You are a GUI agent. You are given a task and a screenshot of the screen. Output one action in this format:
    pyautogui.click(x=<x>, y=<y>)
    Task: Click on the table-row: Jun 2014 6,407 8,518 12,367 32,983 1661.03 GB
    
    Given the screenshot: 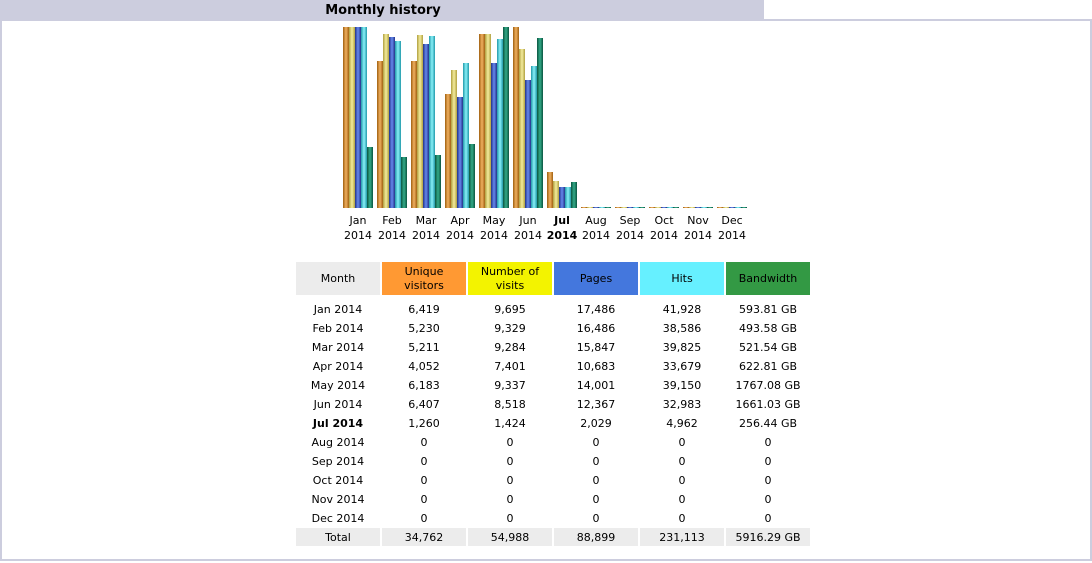 What is the action you would take?
    pyautogui.click(x=553, y=404)
    